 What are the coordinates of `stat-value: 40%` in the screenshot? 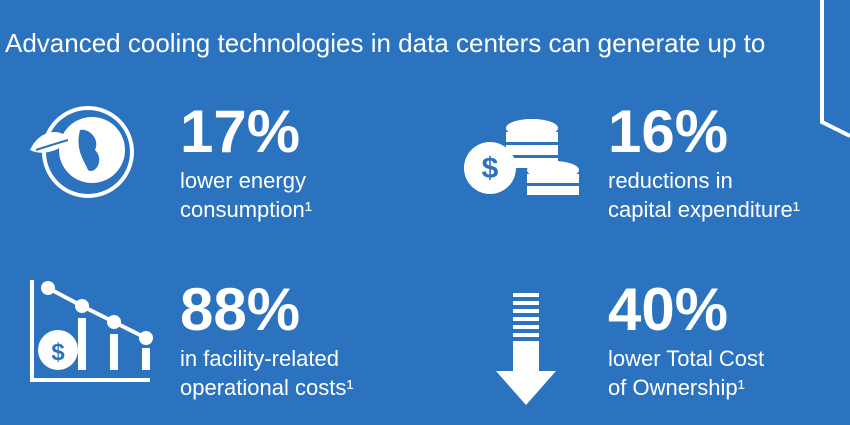 It's located at (668, 309).